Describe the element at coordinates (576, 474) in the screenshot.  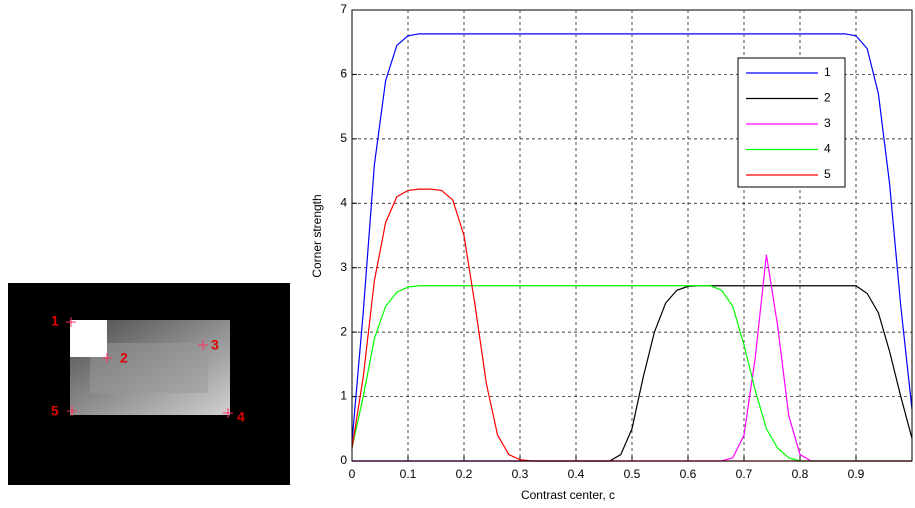
I see `x-tick-label: 0.4` at that location.